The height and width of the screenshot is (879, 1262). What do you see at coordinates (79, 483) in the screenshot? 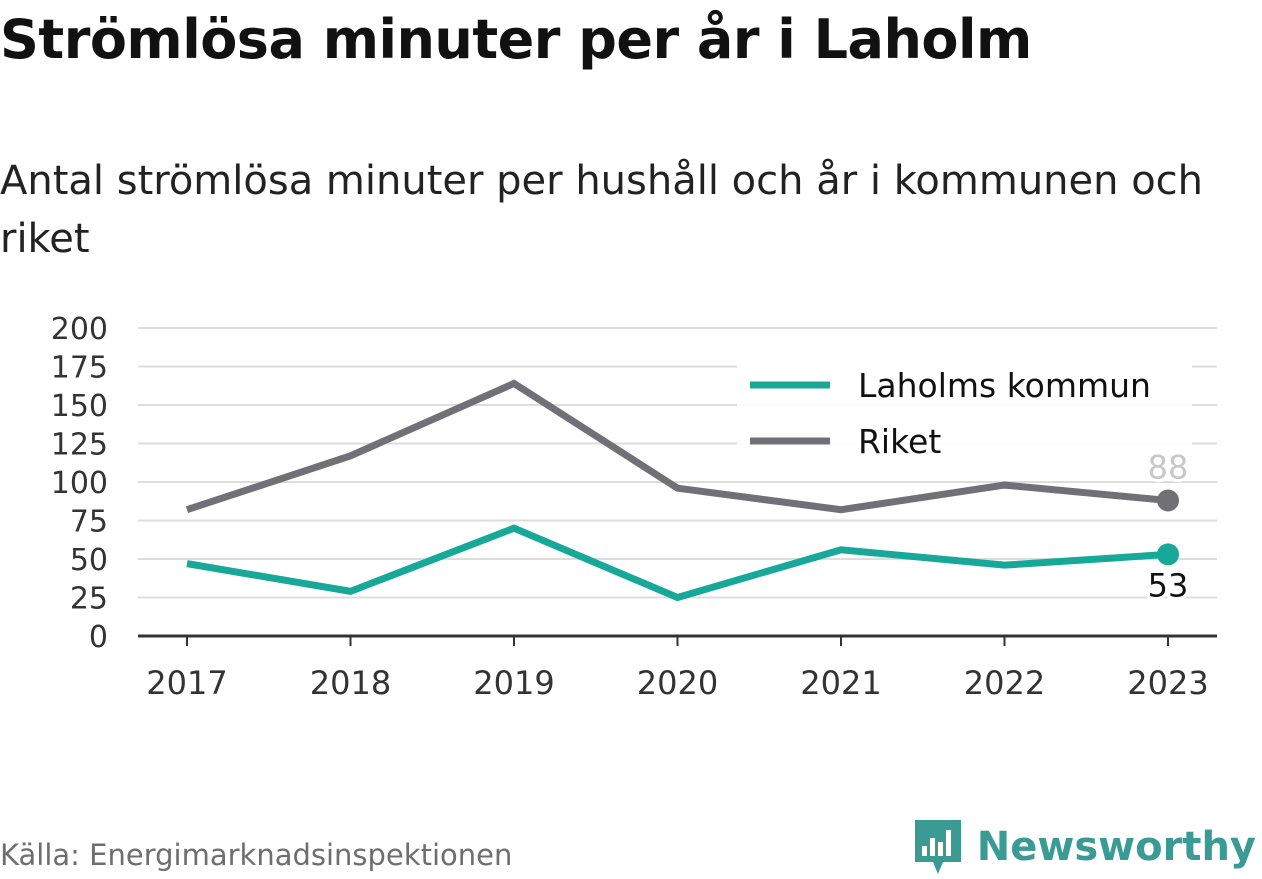
I see `y-tick-label: 100` at bounding box center [79, 483].